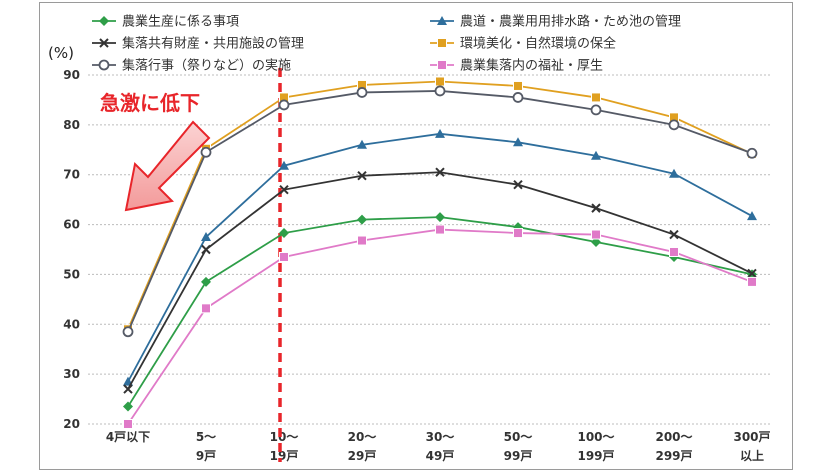 This screenshot has width=835, height=476. What do you see at coordinates (71, 424) in the screenshot?
I see `y-tick-label: 20` at bounding box center [71, 424].